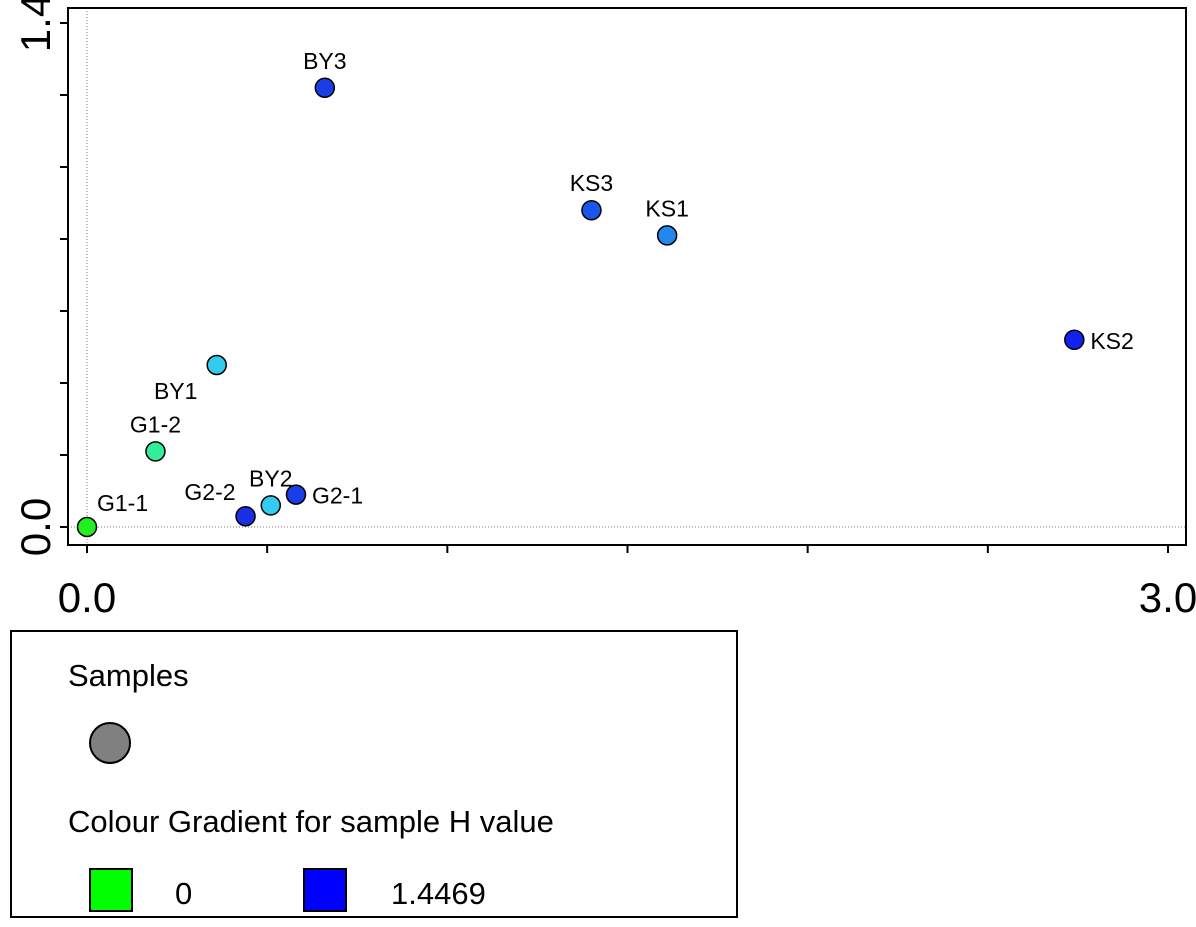 The width and height of the screenshot is (1196, 927). I want to click on point-ks2, so click(1074, 340).